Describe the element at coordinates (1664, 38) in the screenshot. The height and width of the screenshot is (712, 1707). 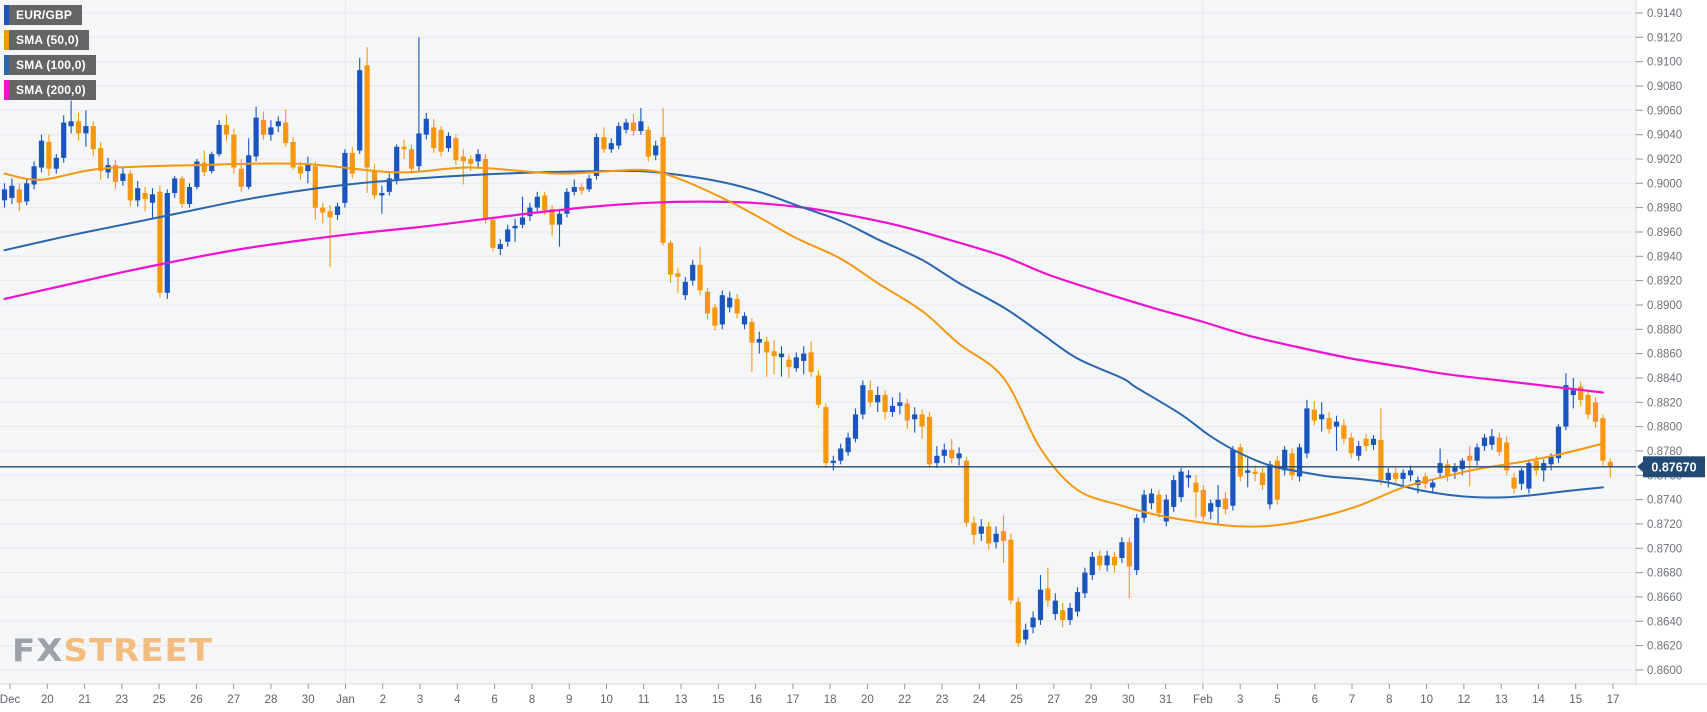
I see `price-tick-label: 0.9120` at that location.